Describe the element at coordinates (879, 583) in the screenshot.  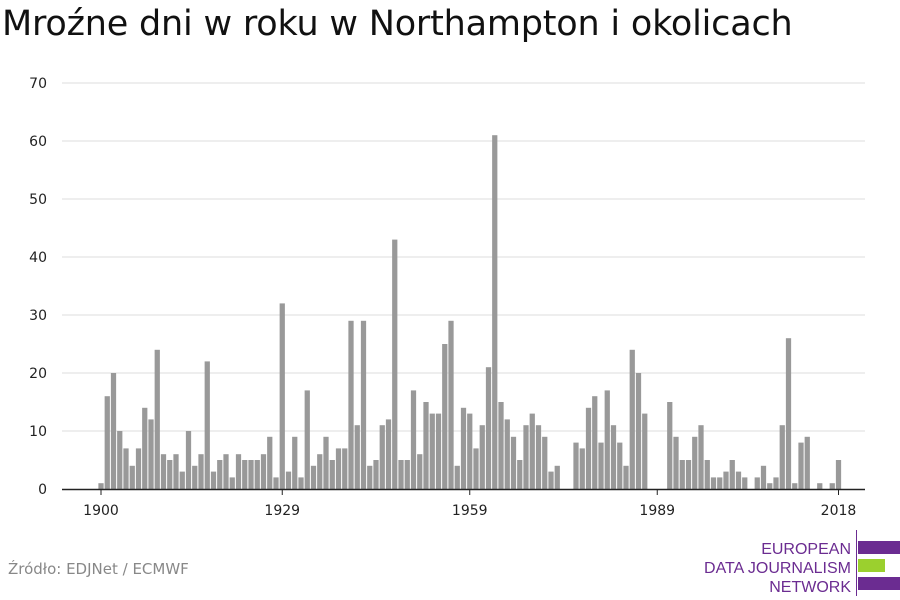
I see `logo-bar-bottom` at that location.